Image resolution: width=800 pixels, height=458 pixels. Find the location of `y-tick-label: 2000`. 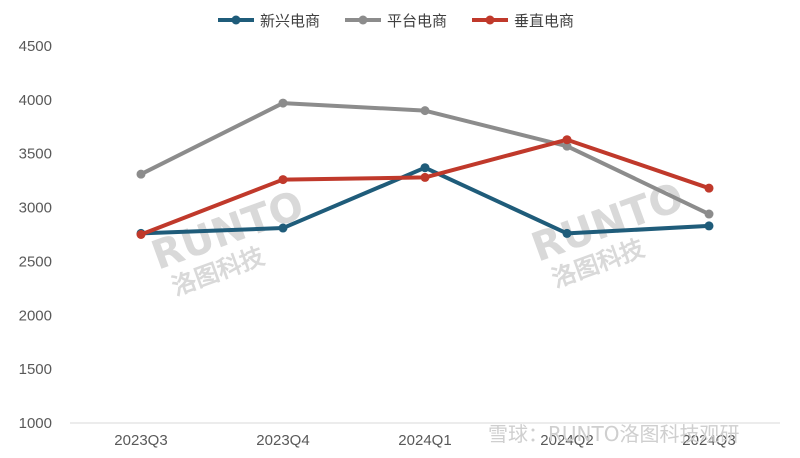

y-tick-label: 2000 is located at coordinates (35, 315).